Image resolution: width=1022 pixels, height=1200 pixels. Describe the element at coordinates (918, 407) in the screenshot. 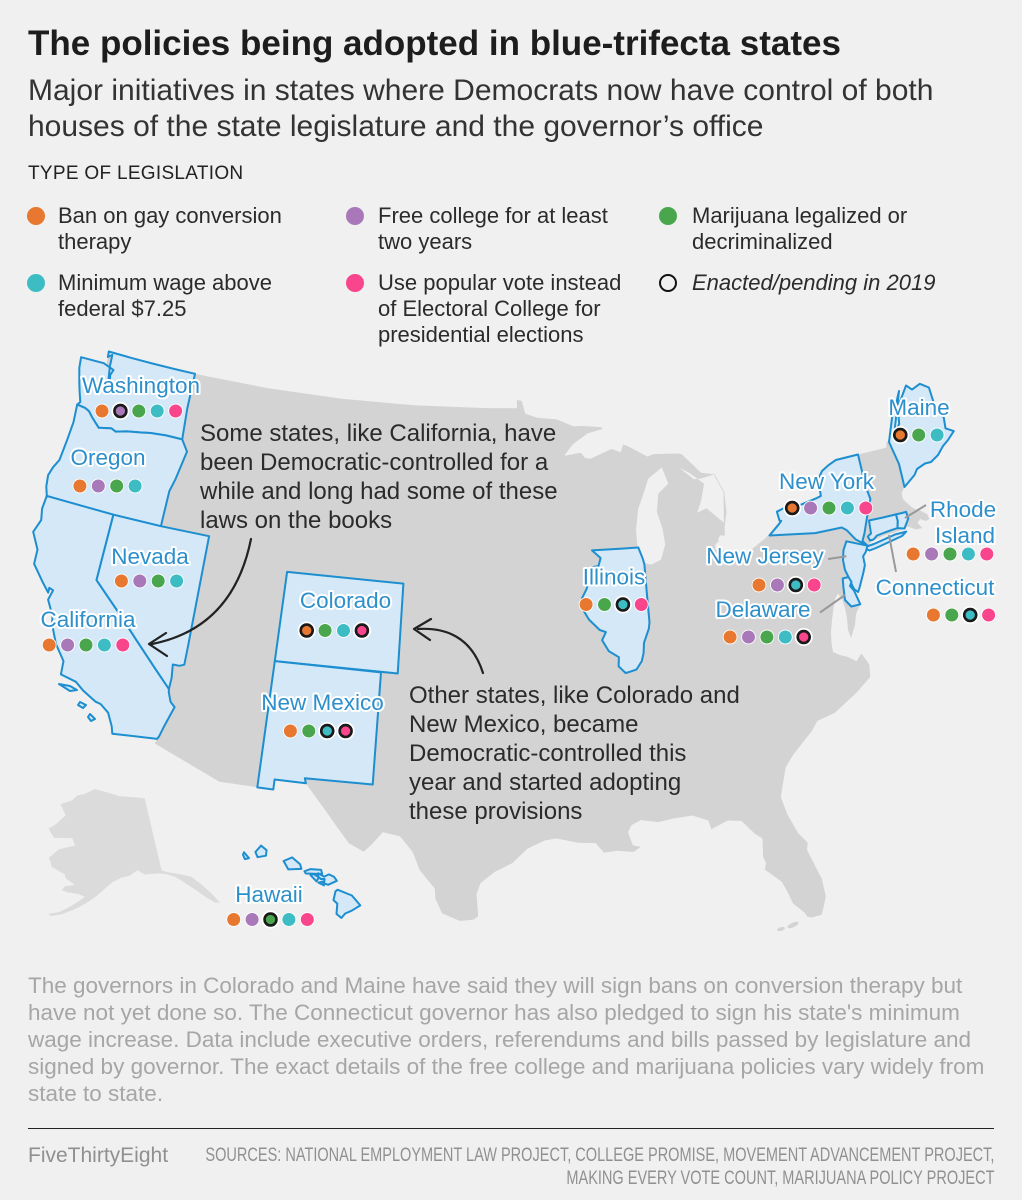

I see `svg-text: Maine` at that location.